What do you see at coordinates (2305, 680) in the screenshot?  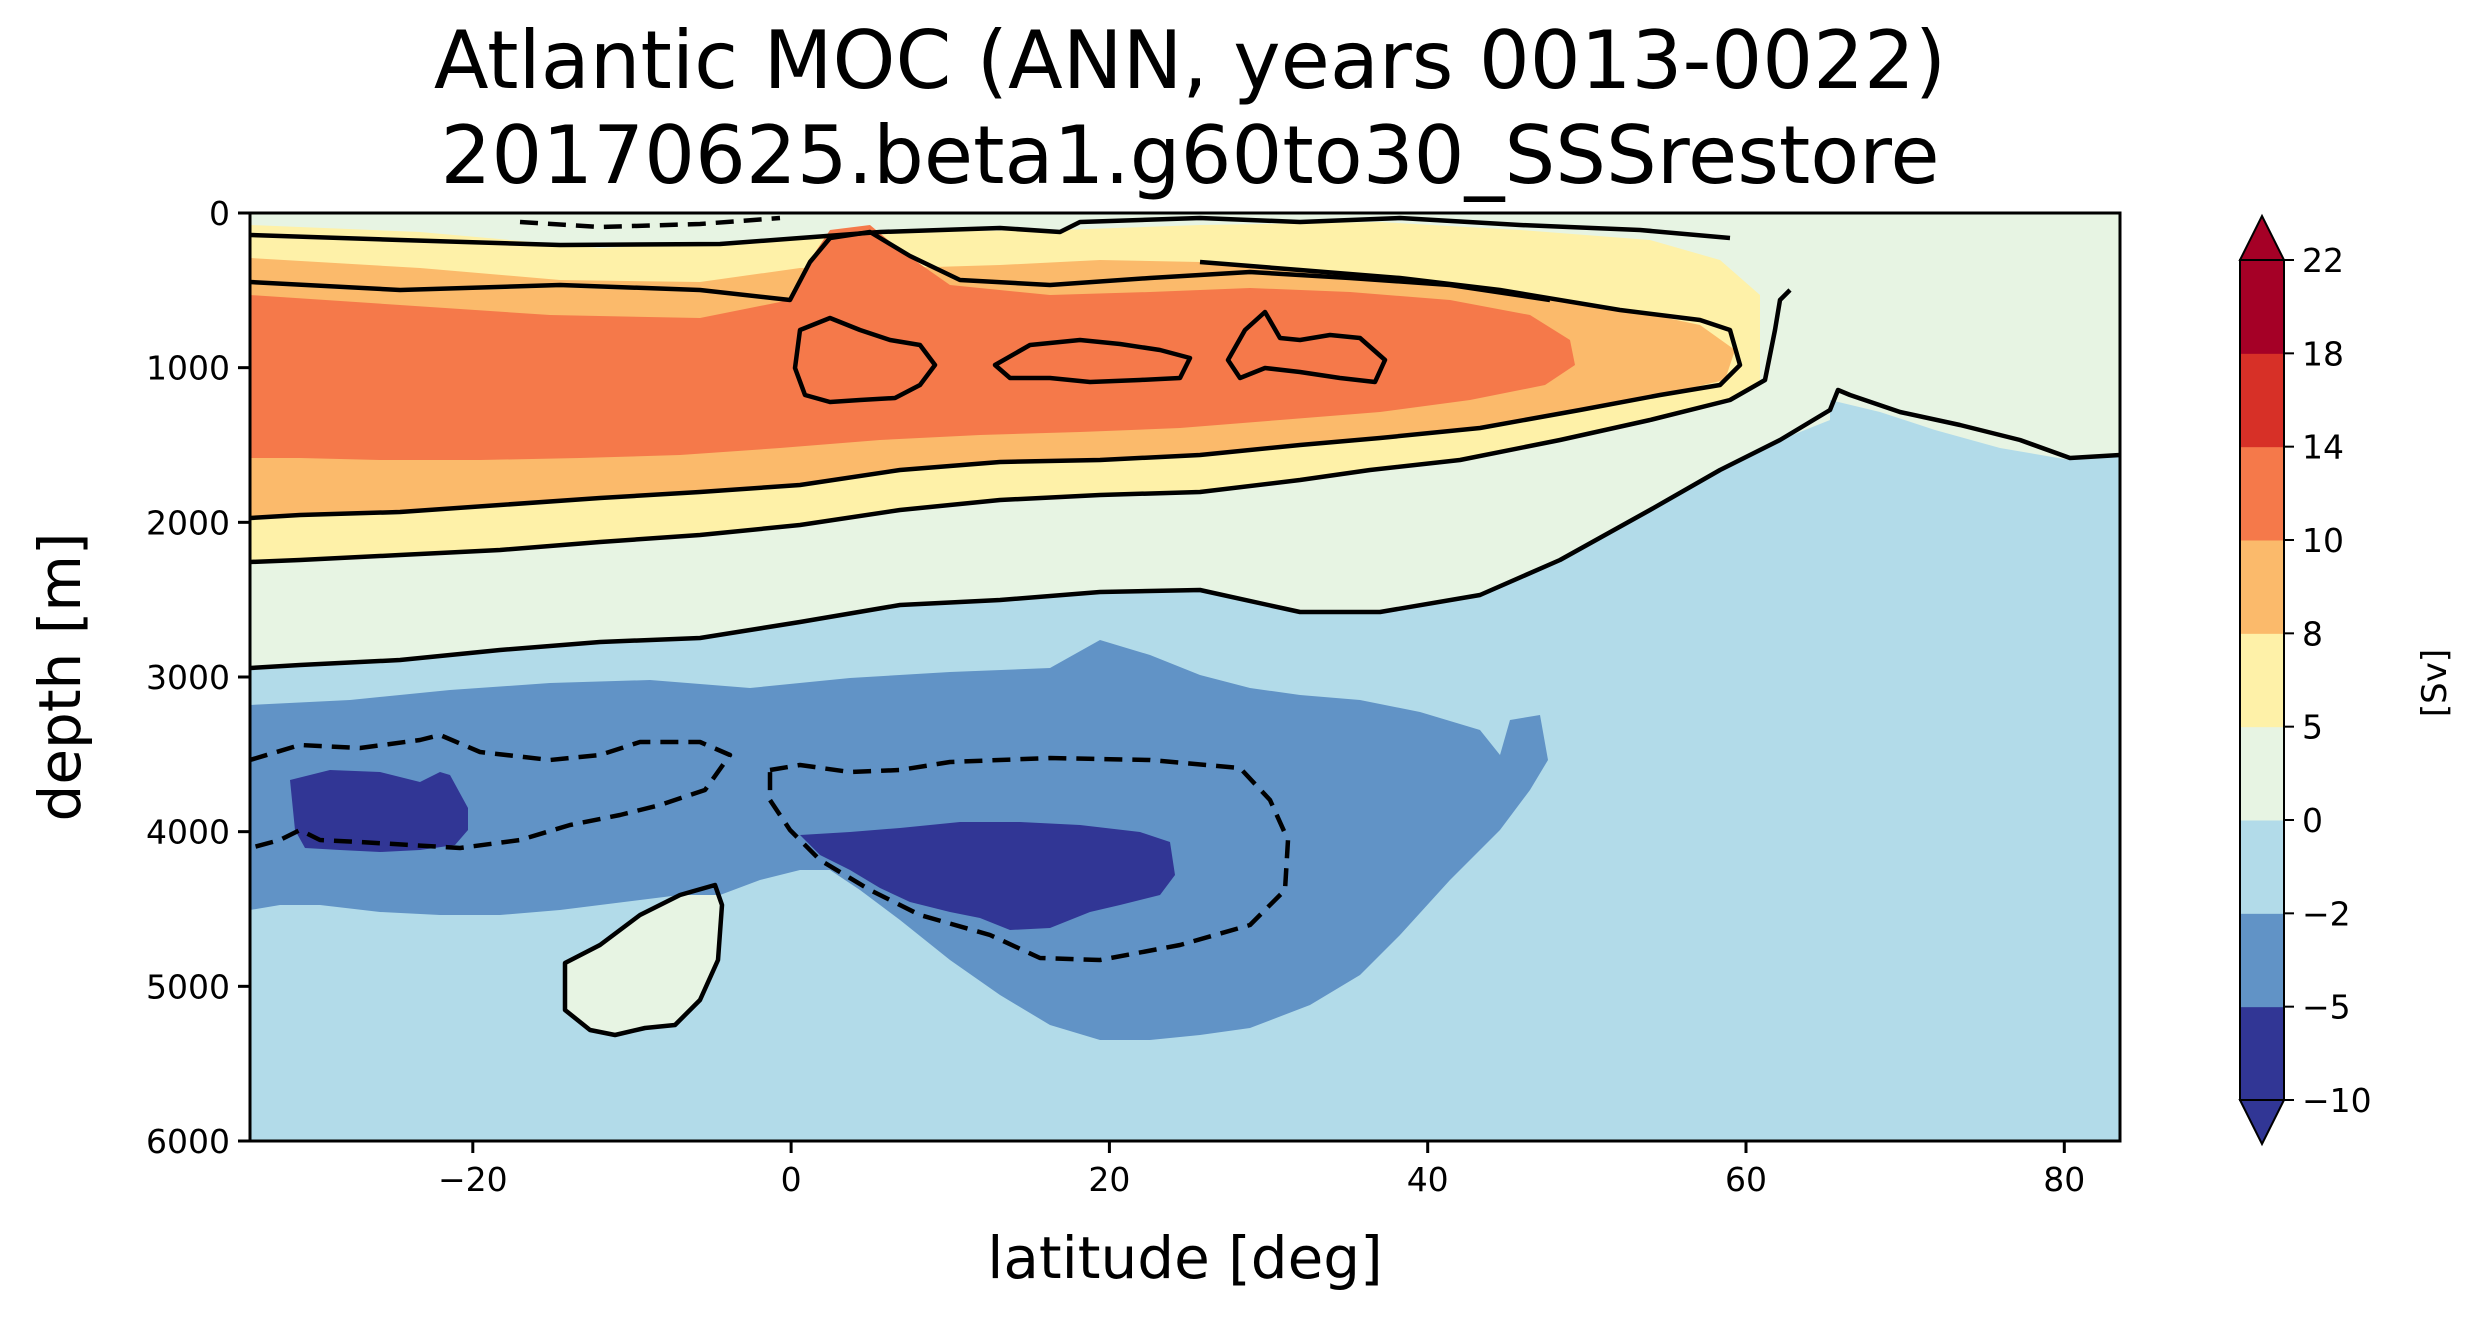 I see `colorbar: −10 −5 −2 0 5 8 10 14 18 22` at bounding box center [2305, 680].